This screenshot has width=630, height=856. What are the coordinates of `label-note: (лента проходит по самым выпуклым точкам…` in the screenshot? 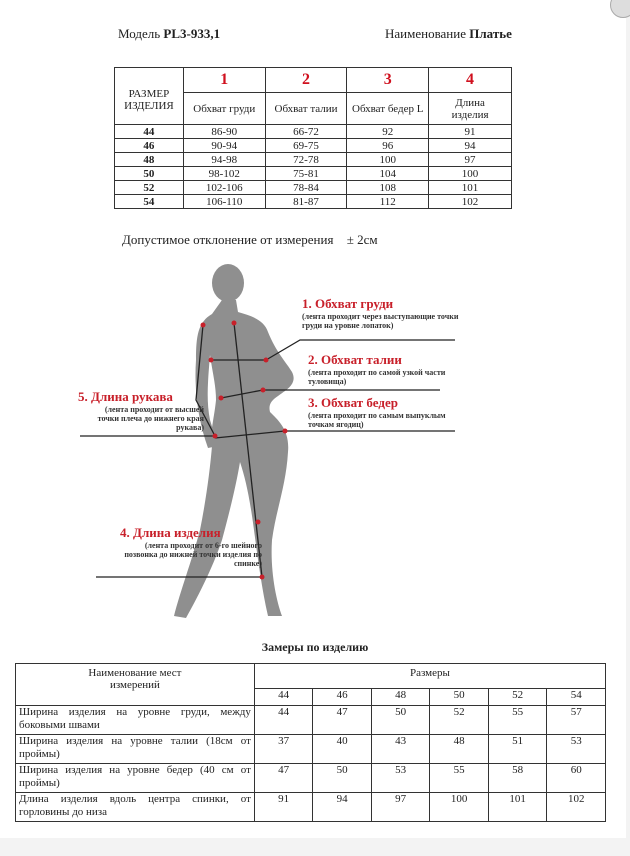 It's located at (377, 420).